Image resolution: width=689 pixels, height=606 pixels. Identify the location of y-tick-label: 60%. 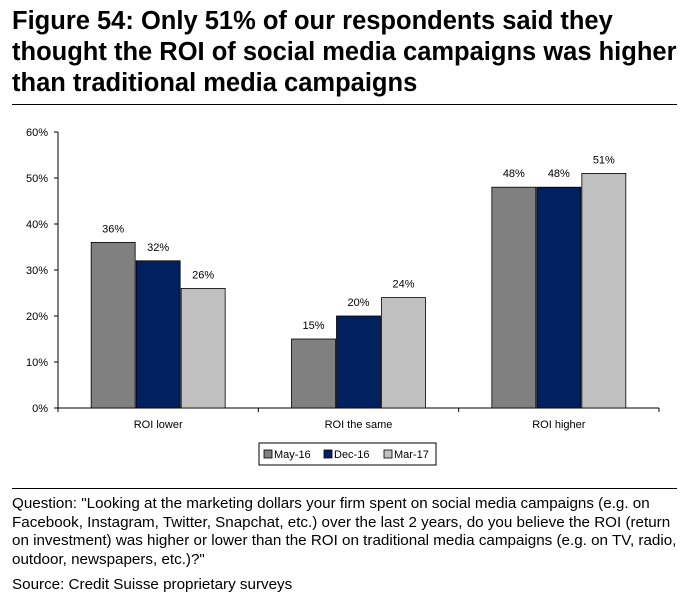
(37, 133).